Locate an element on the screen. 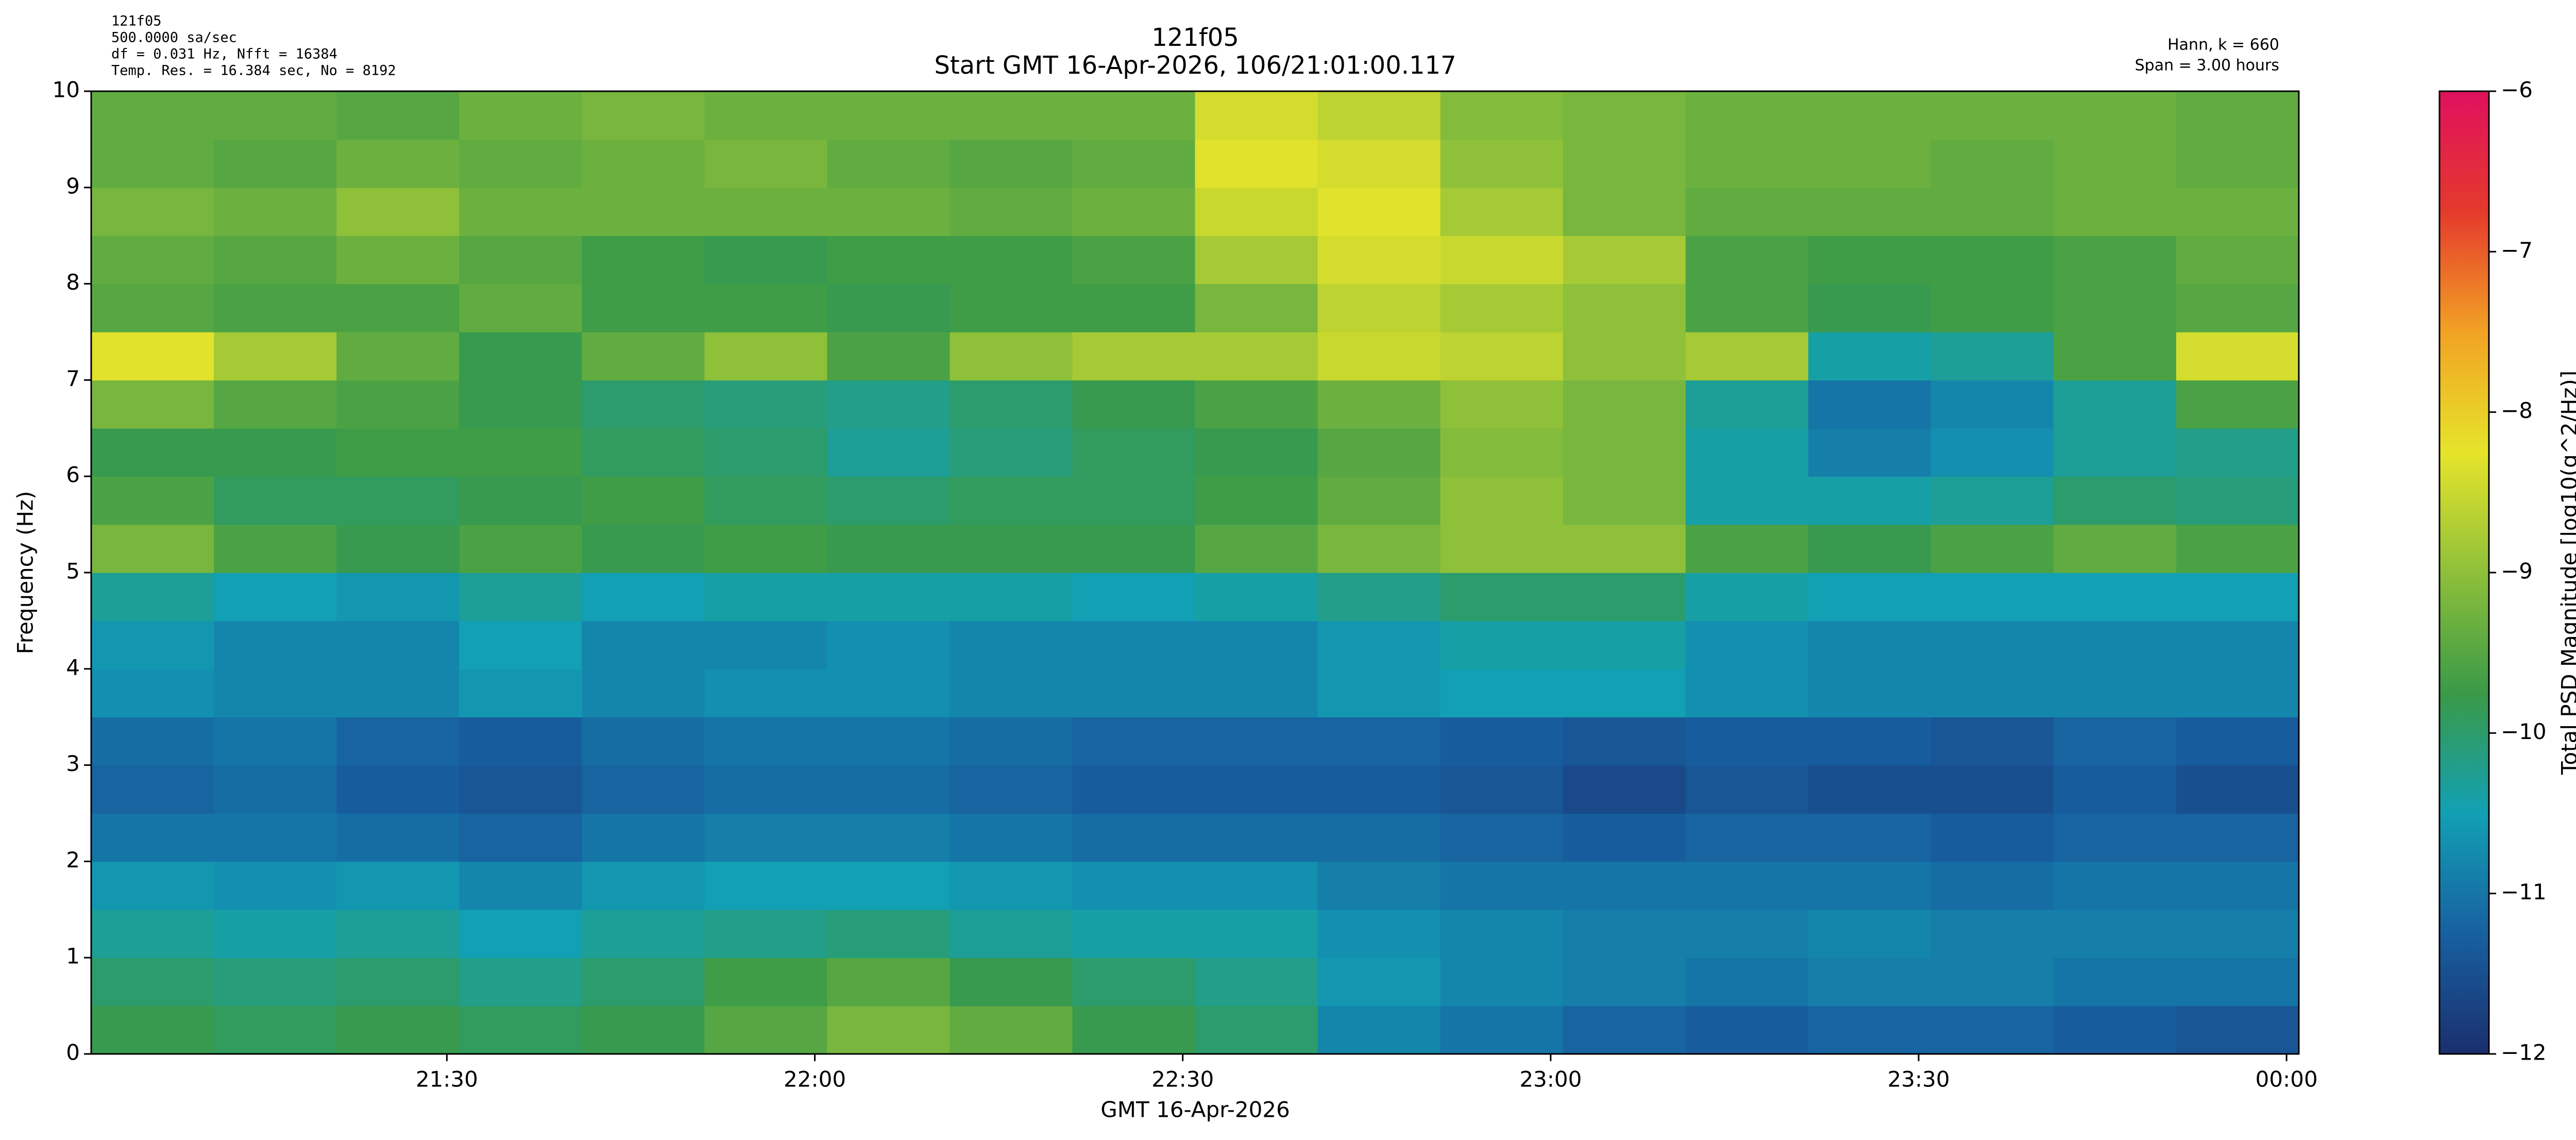 The width and height of the screenshot is (2576, 1140). colorbar-label: Total PSD Magnitude [log10(g^2/Hz)] is located at coordinates (2566, 573).